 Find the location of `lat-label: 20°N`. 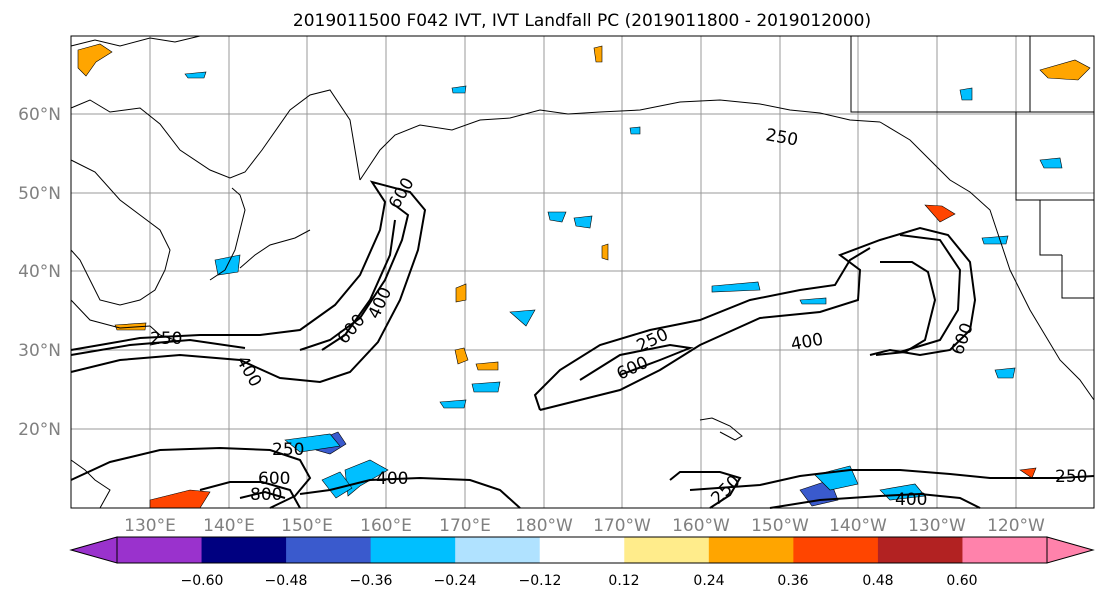

lat-label: 20°N is located at coordinates (39, 430).